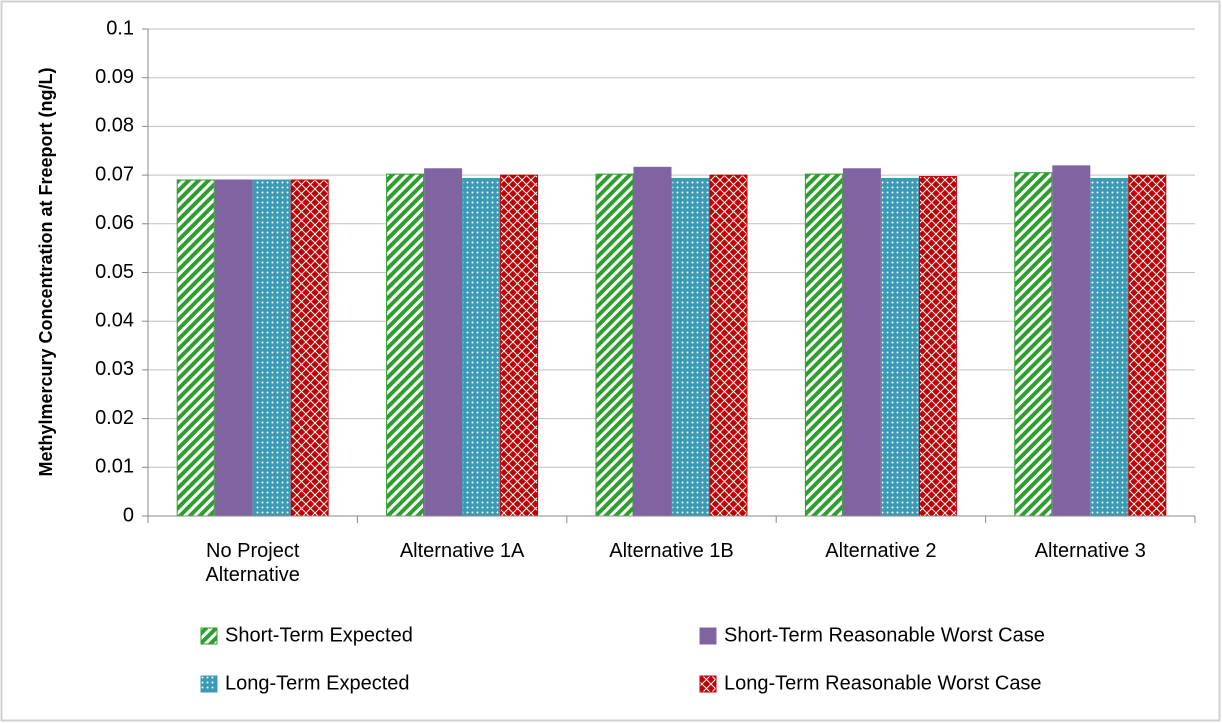  What do you see at coordinates (671, 551) in the screenshot?
I see `x-tick-label: Alternative 1B` at bounding box center [671, 551].